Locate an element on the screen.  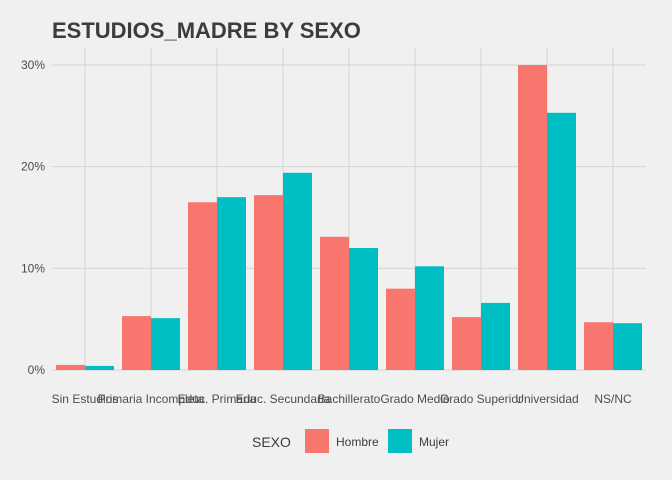
y-tick-label: 10% is located at coordinates (33, 268).